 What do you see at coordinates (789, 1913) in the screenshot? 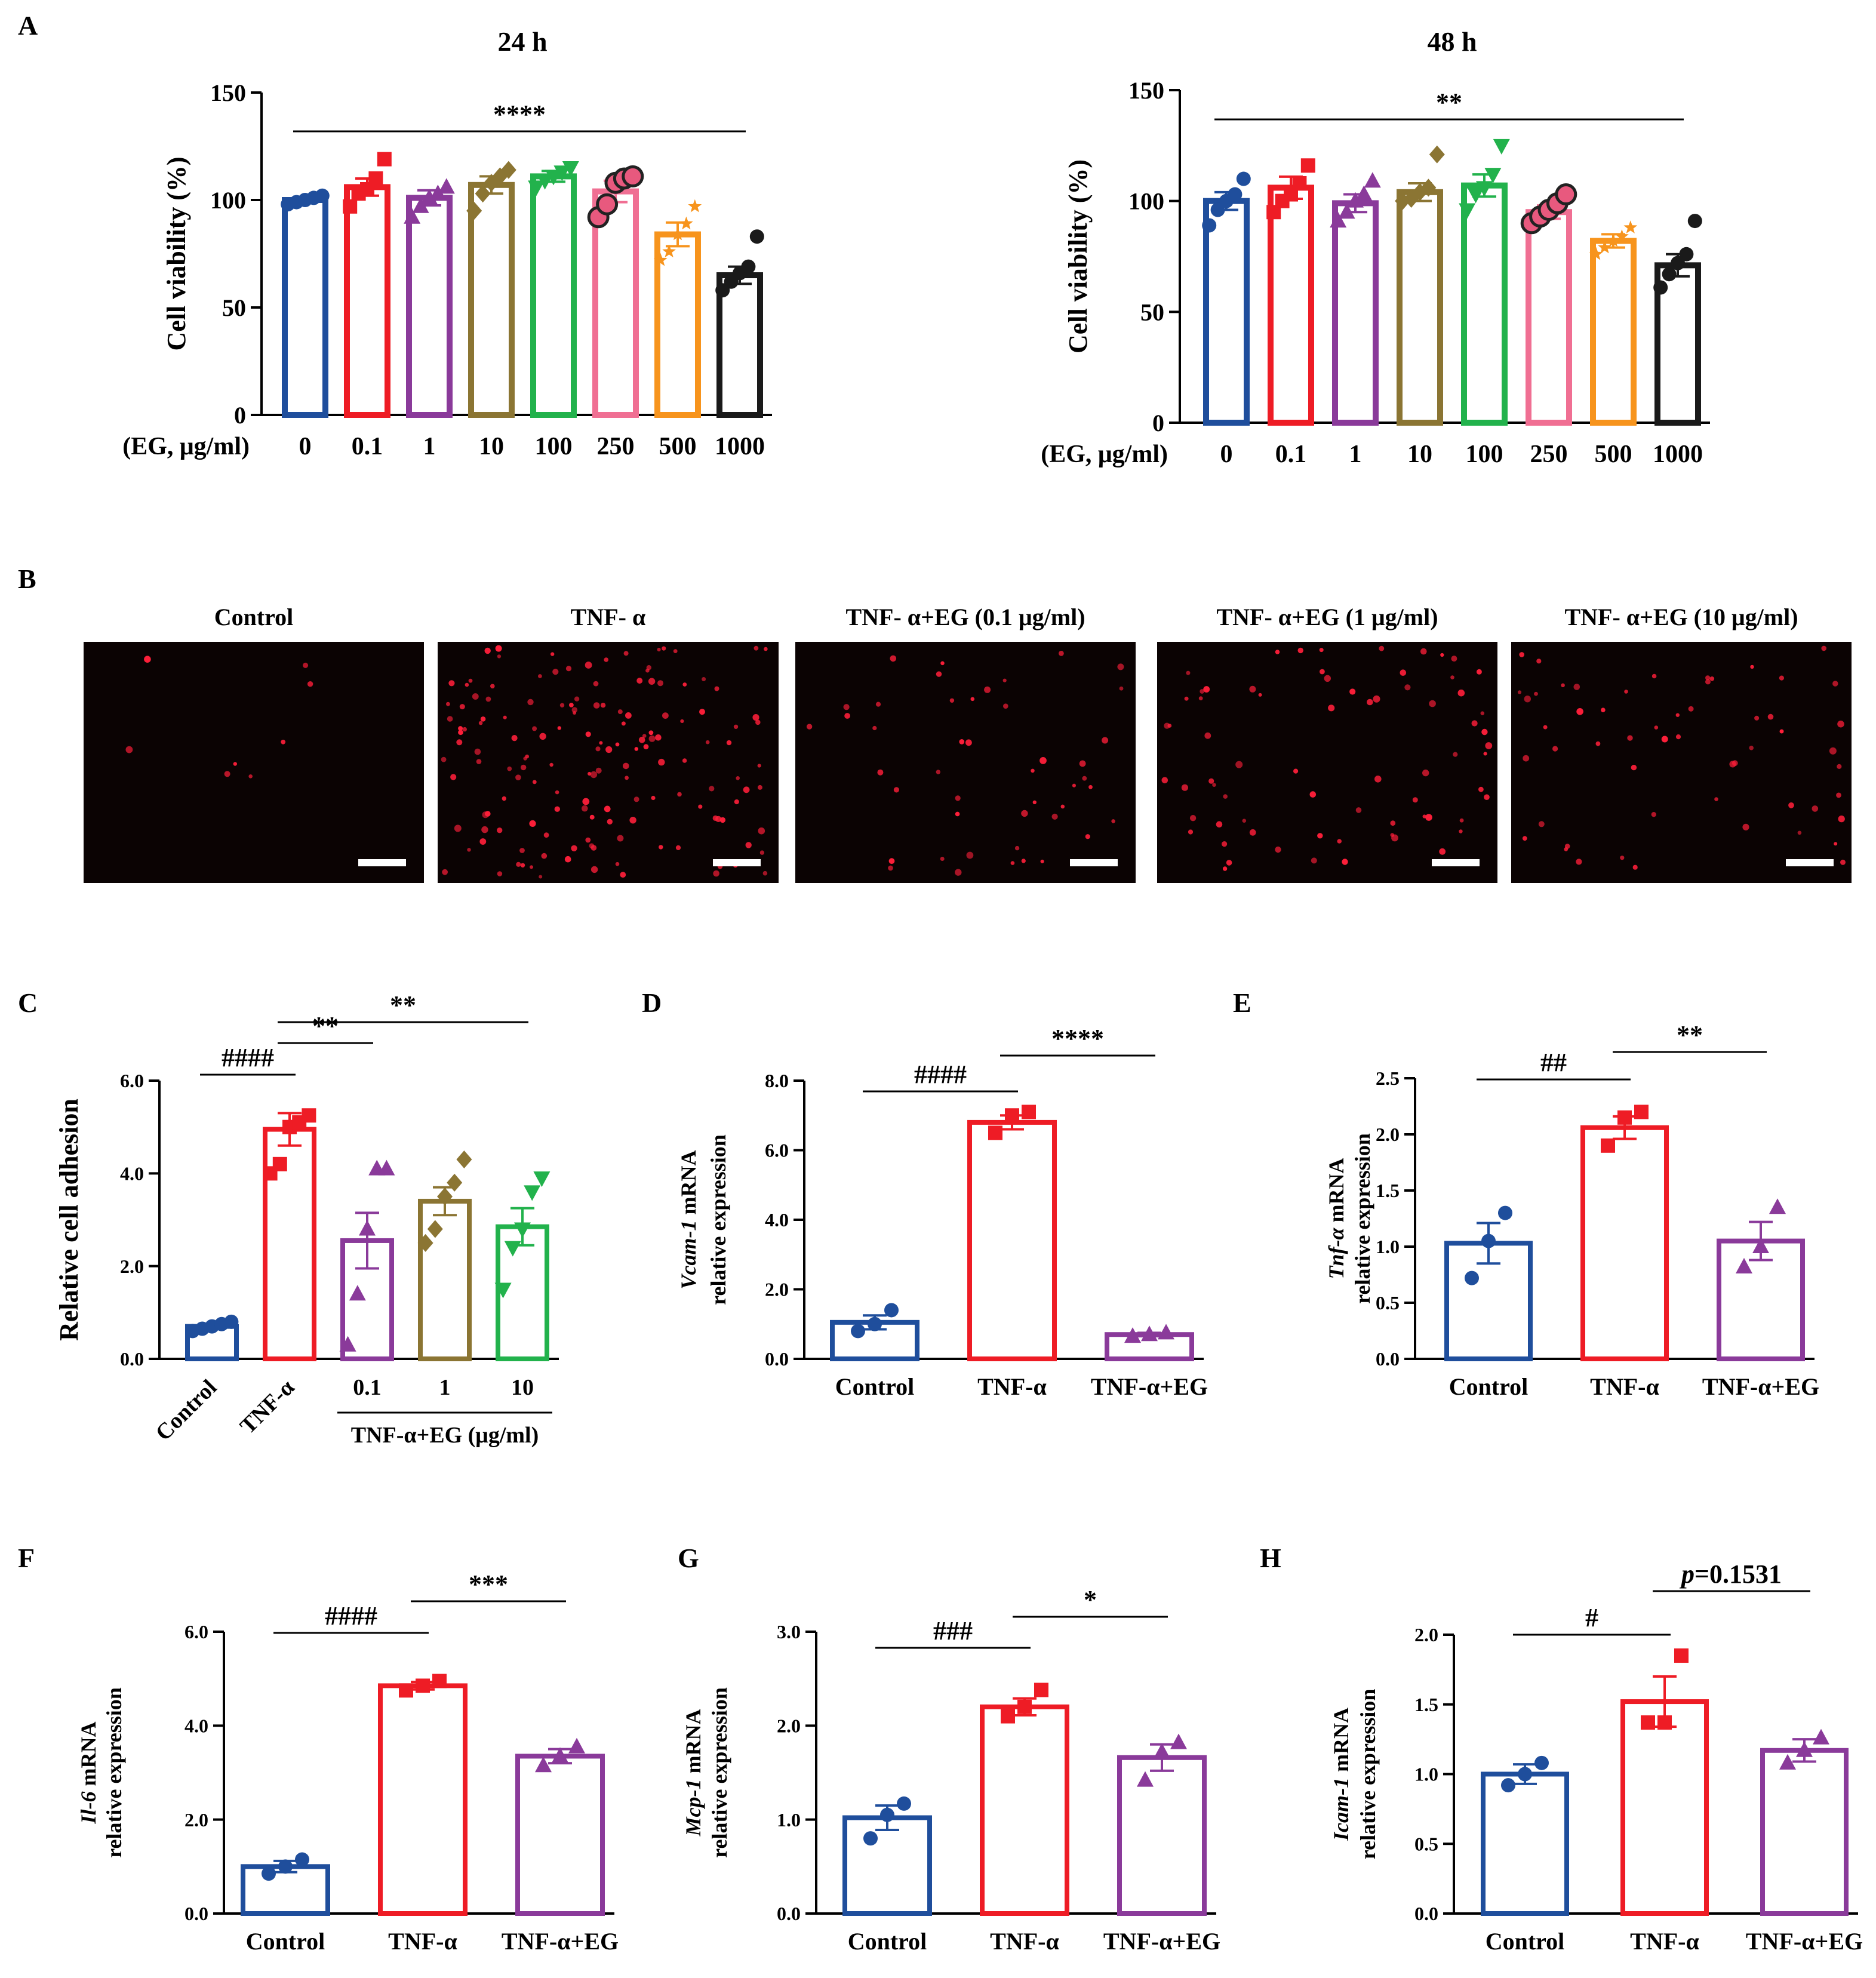
I see `y-tick-label: 0.0` at bounding box center [789, 1913].